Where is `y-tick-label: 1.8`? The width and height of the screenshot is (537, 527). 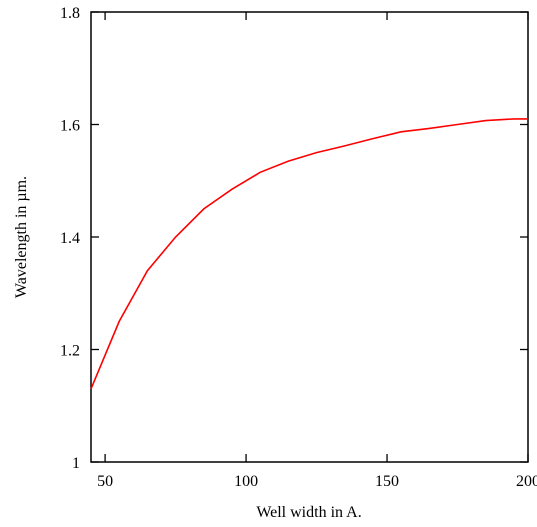
y-tick-label: 1.8 is located at coordinates (70, 13).